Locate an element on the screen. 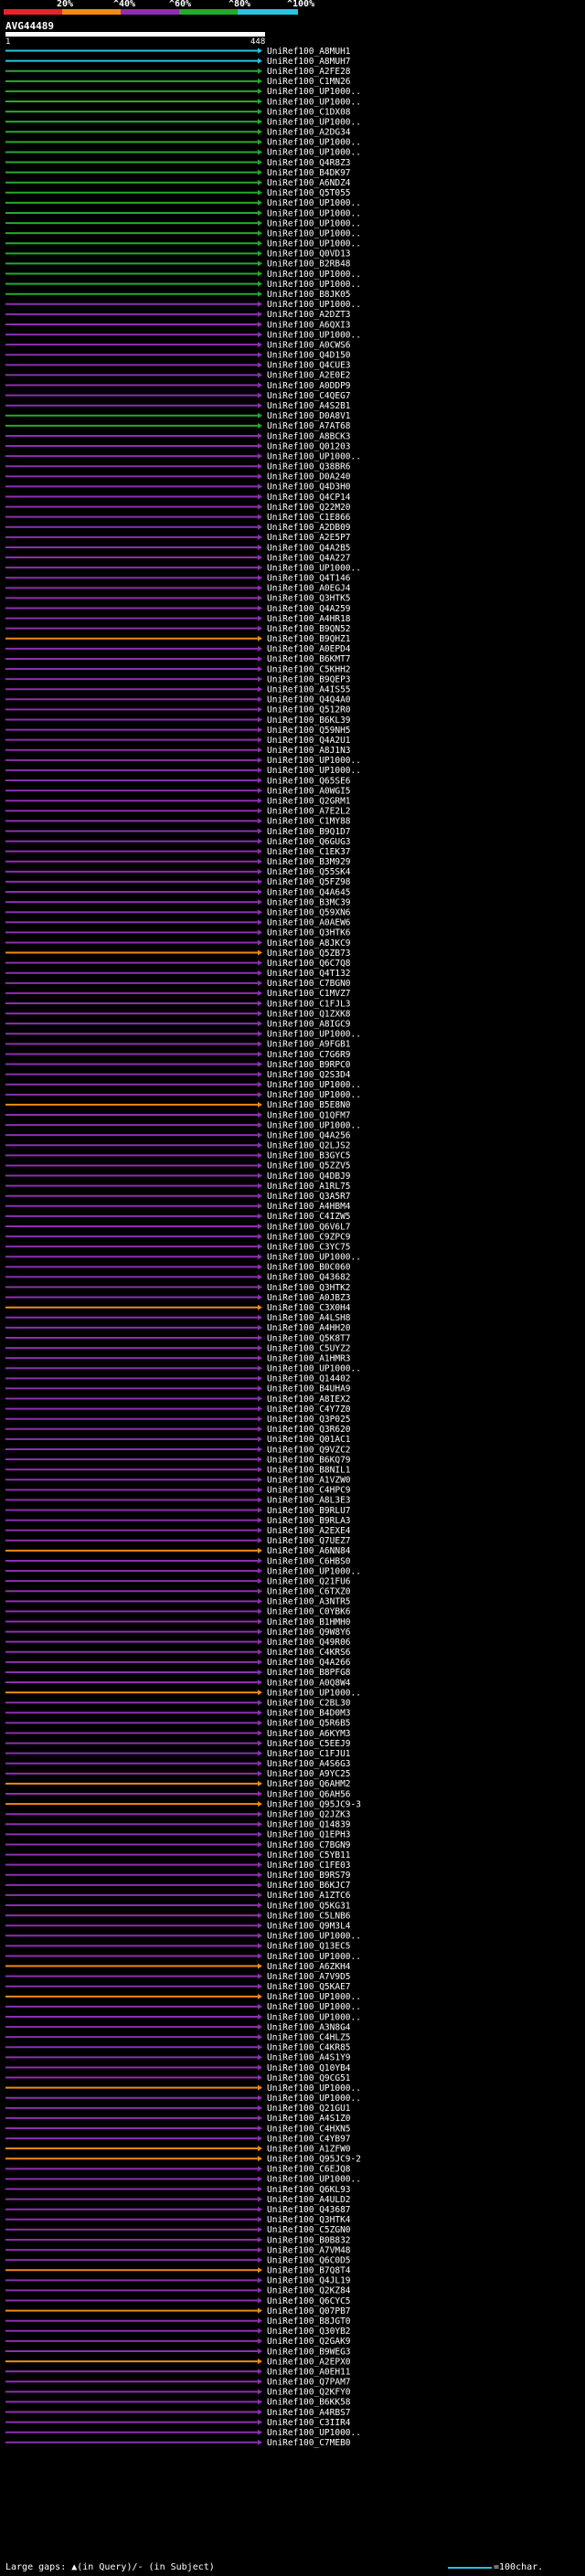 This screenshot has height=2576, width=585. hit-row: UniRef100_A6NDZ4 is located at coordinates (178, 183).